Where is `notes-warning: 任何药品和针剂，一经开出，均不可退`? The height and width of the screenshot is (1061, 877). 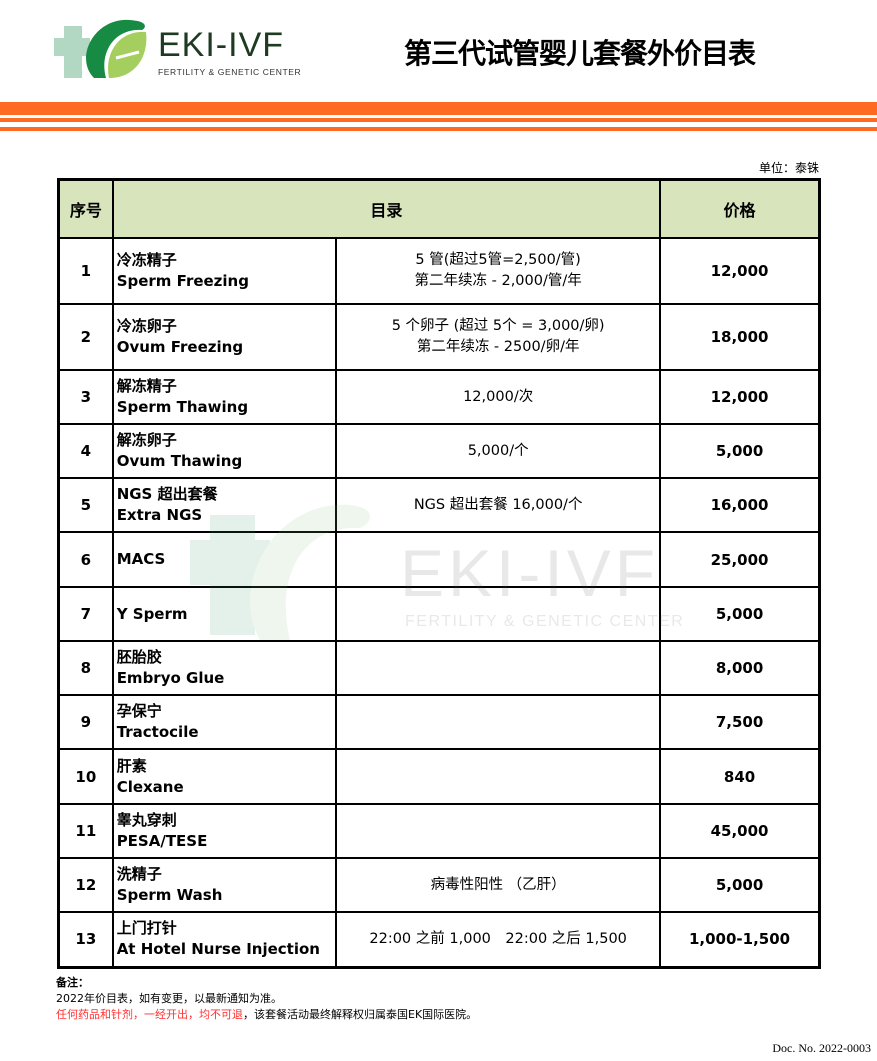 notes-warning: 任何药品和针剂，一经开出，均不可退 is located at coordinates (149, 1014).